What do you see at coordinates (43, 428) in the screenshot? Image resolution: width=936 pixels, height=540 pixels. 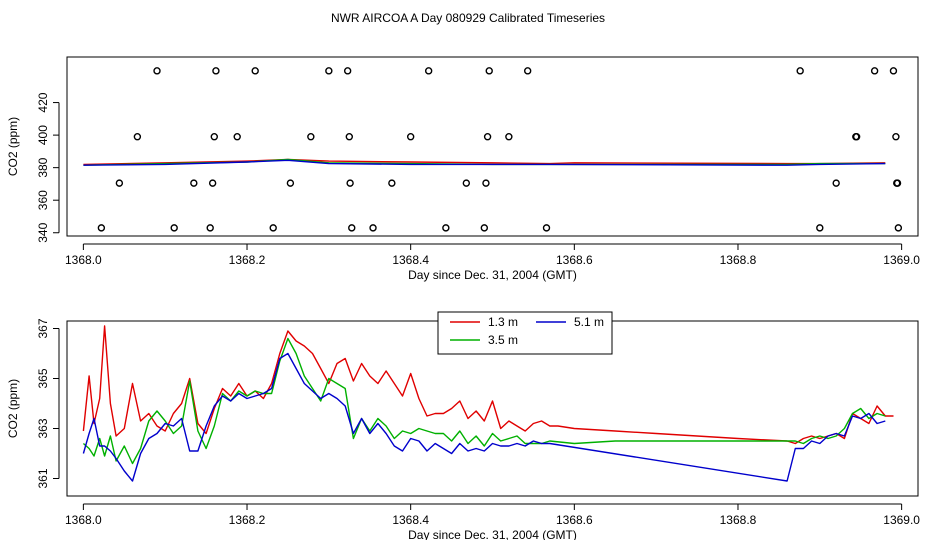 I see `y-tick-label: 363` at bounding box center [43, 428].